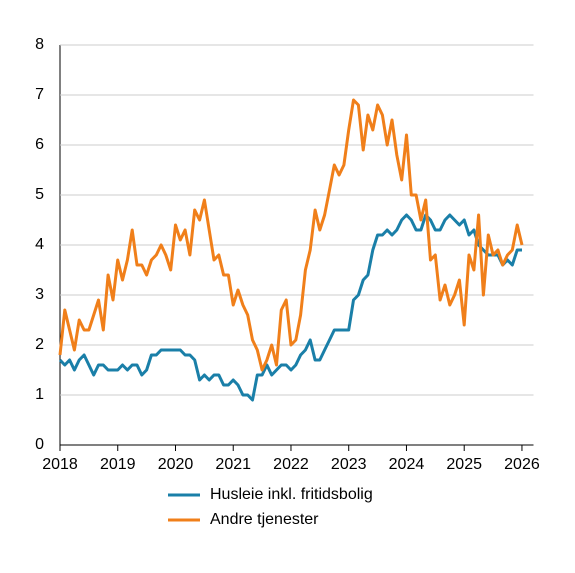 This screenshot has height=573, width=575. I want to click on x-tick-label: 2026, so click(522, 464).